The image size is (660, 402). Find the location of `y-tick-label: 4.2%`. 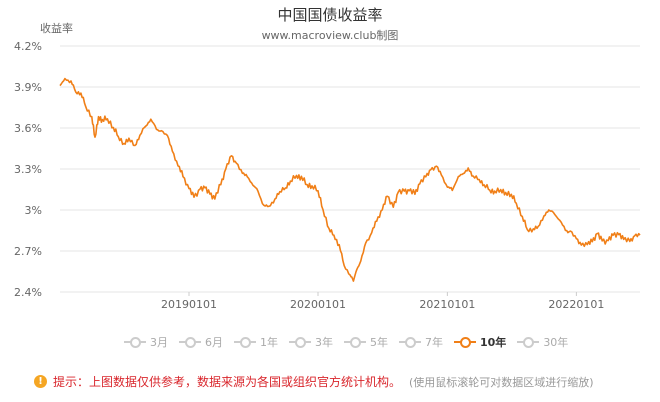

y-tick-label: 4.2% is located at coordinates (28, 46).